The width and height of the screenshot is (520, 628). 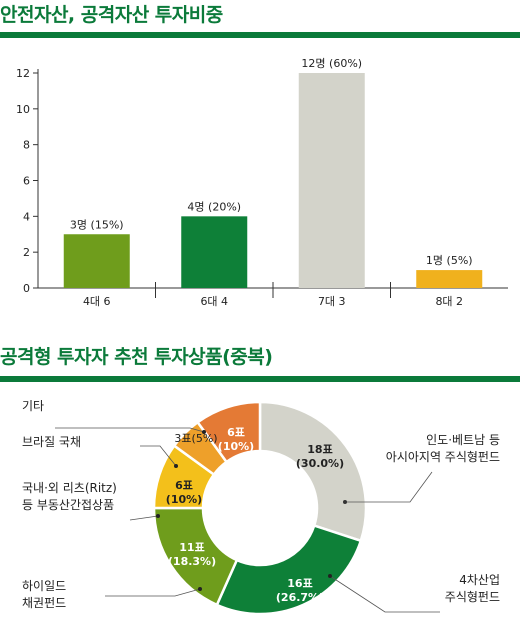 What do you see at coordinates (33, 406) in the screenshot?
I see `slice-name-label: 기타` at bounding box center [33, 406].